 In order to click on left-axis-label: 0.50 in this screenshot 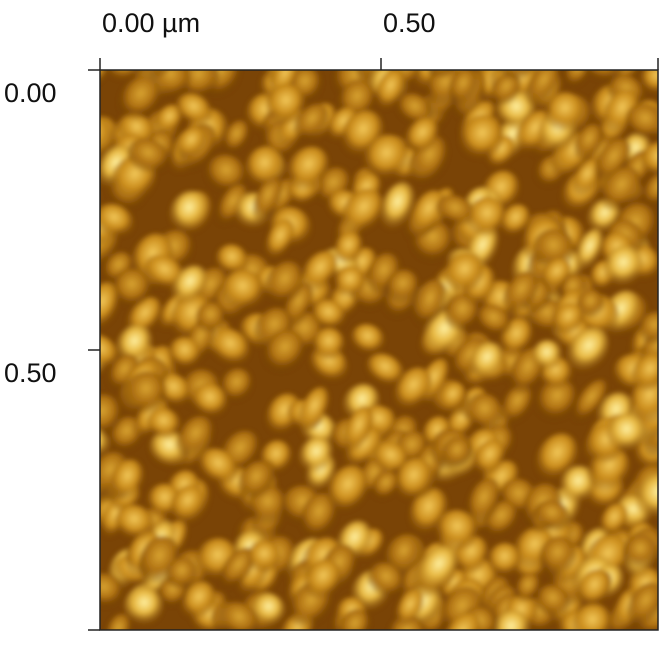, I will do `click(30, 373)`.